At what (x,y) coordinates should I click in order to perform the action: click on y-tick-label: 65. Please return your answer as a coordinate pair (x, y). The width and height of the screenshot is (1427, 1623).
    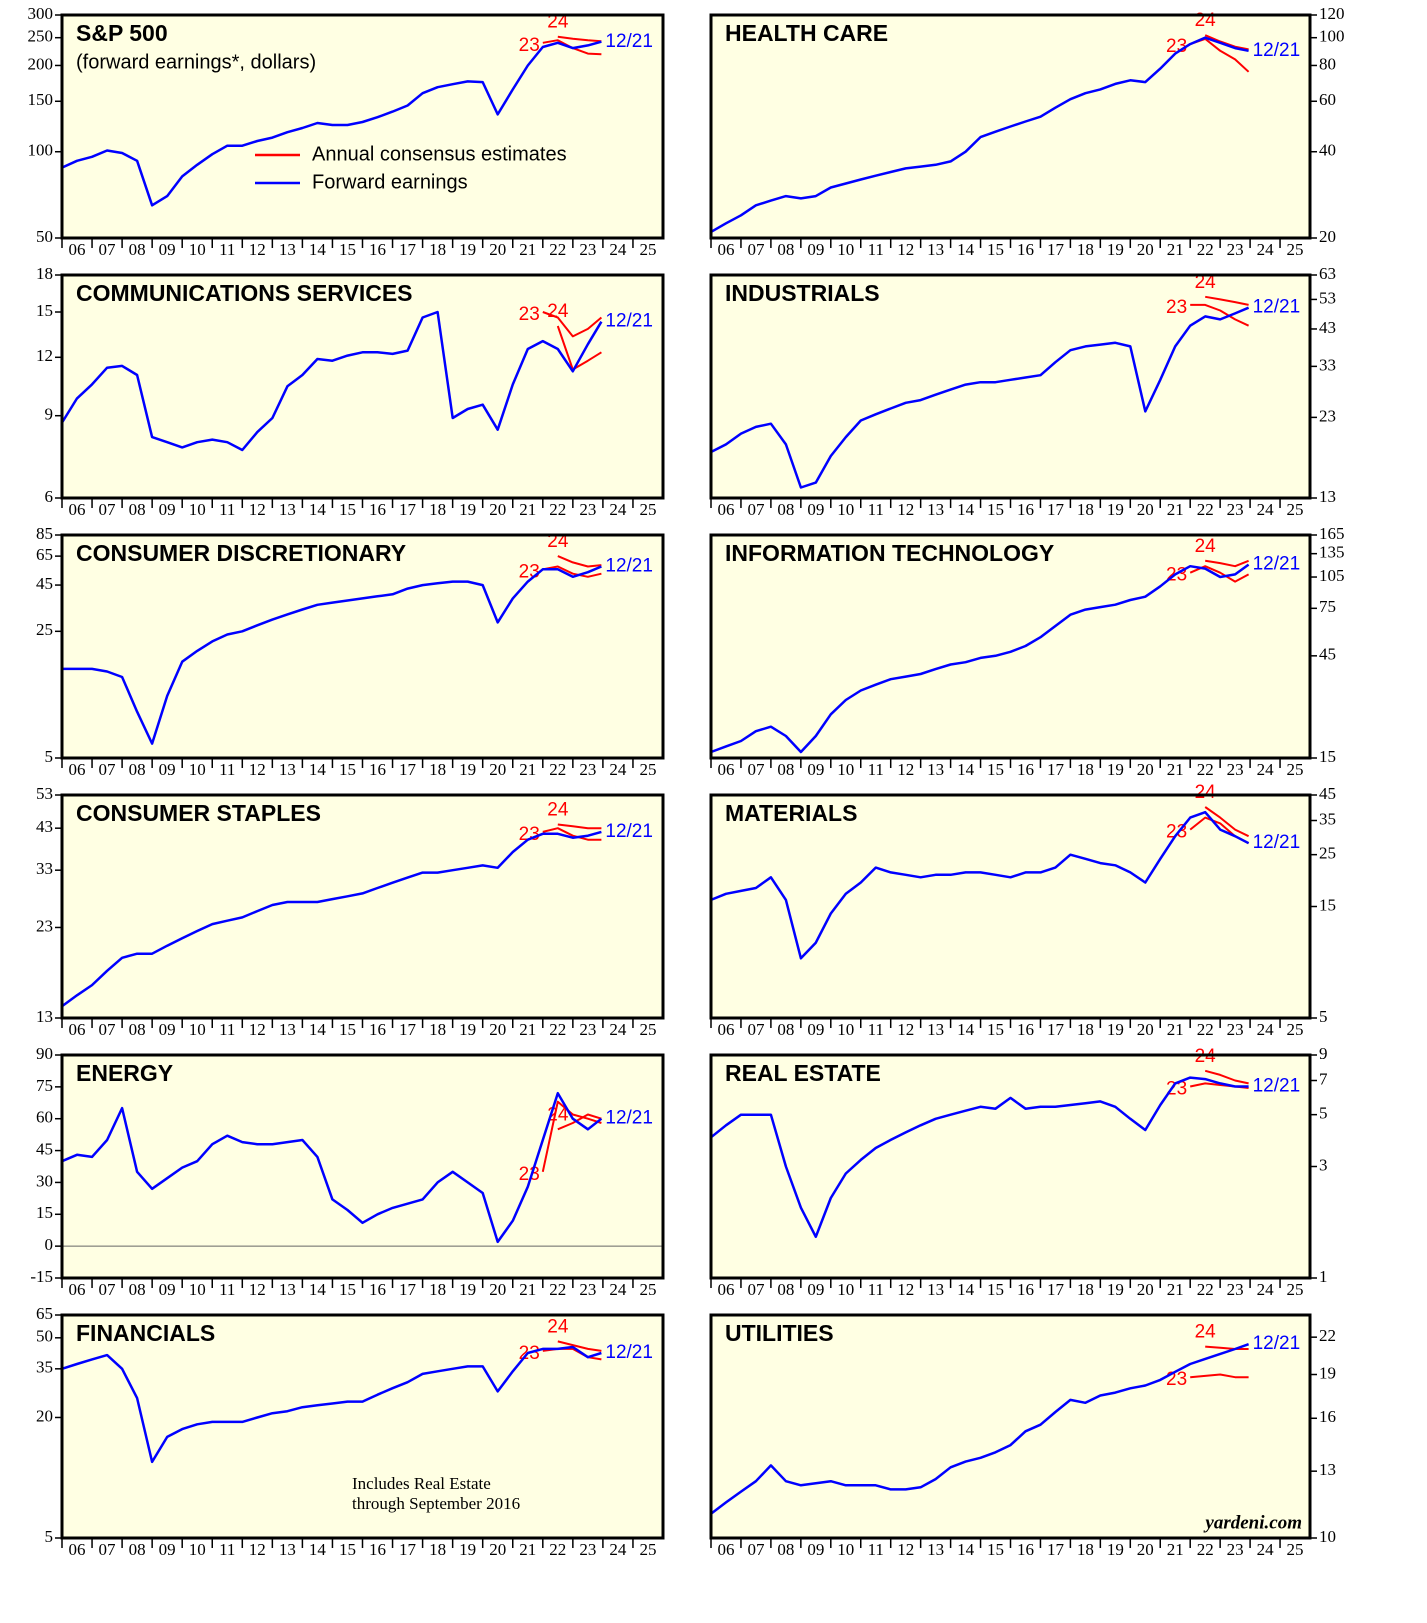
    Looking at the image, I should click on (44, 554).